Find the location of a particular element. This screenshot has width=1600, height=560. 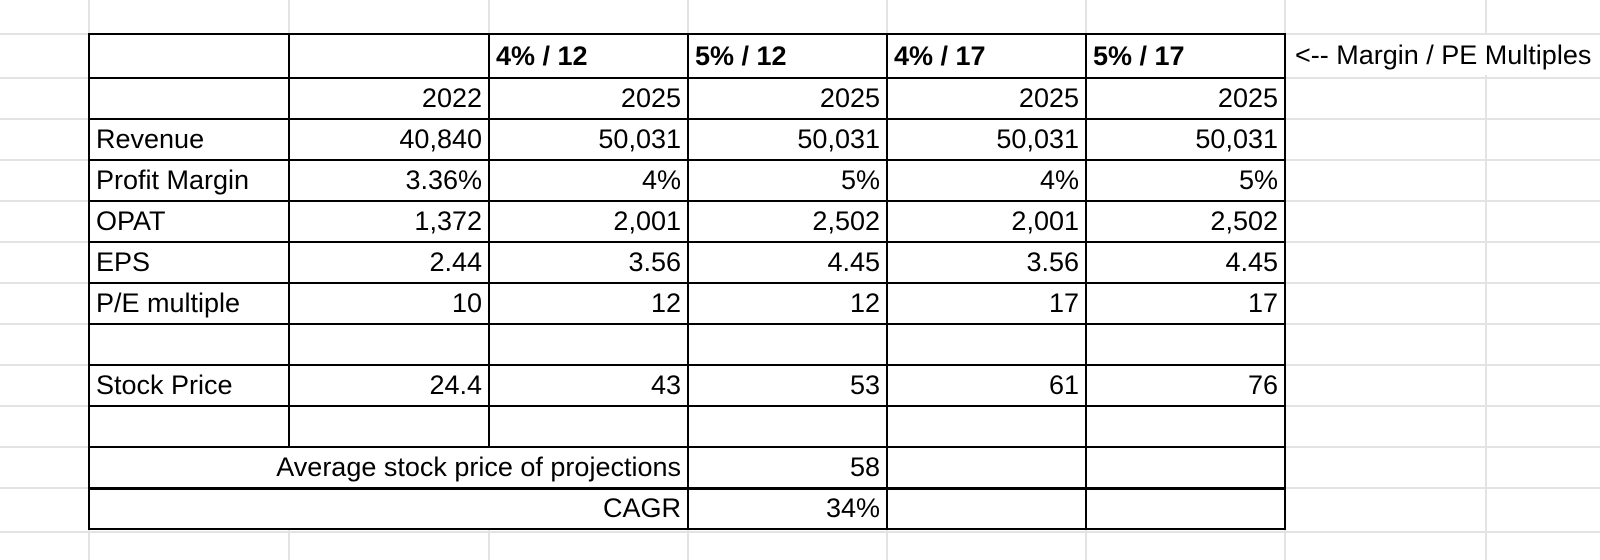

cell-value: 53 is located at coordinates (787, 385).